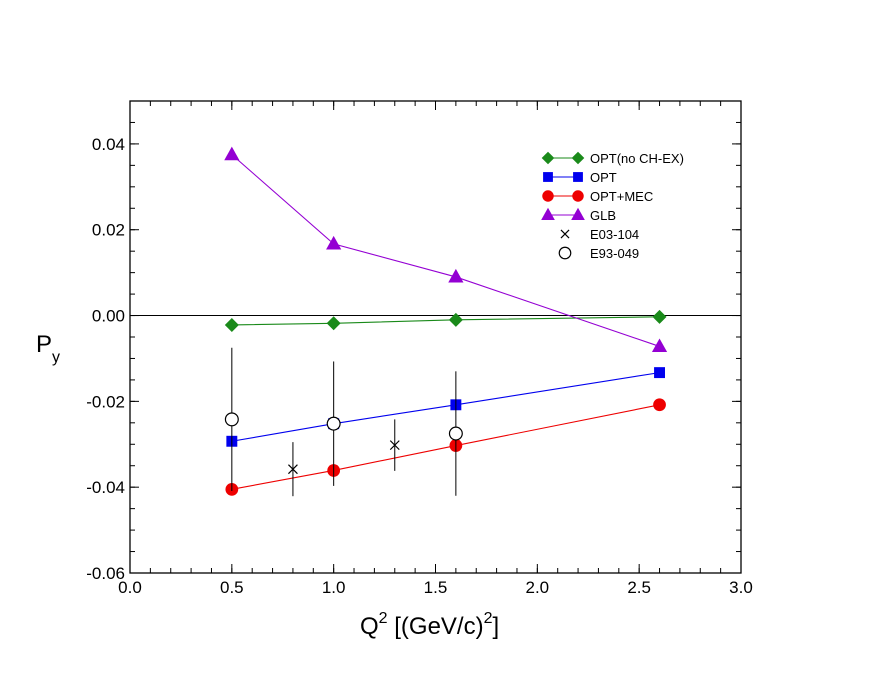 This screenshot has width=872, height=674. What do you see at coordinates (232, 587) in the screenshot?
I see `x-tick-label: 0.5` at bounding box center [232, 587].